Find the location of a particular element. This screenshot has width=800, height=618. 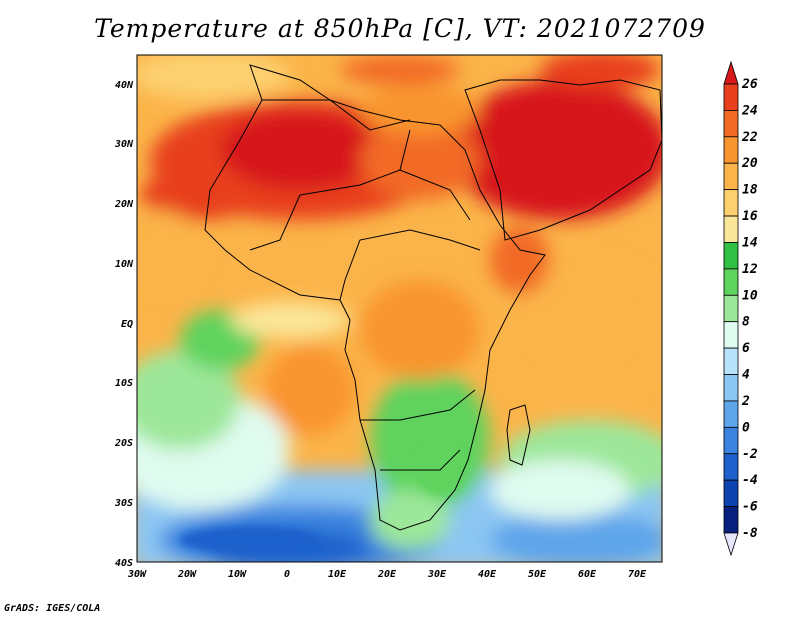

colorbar-label: 14 is located at coordinates (750, 242).